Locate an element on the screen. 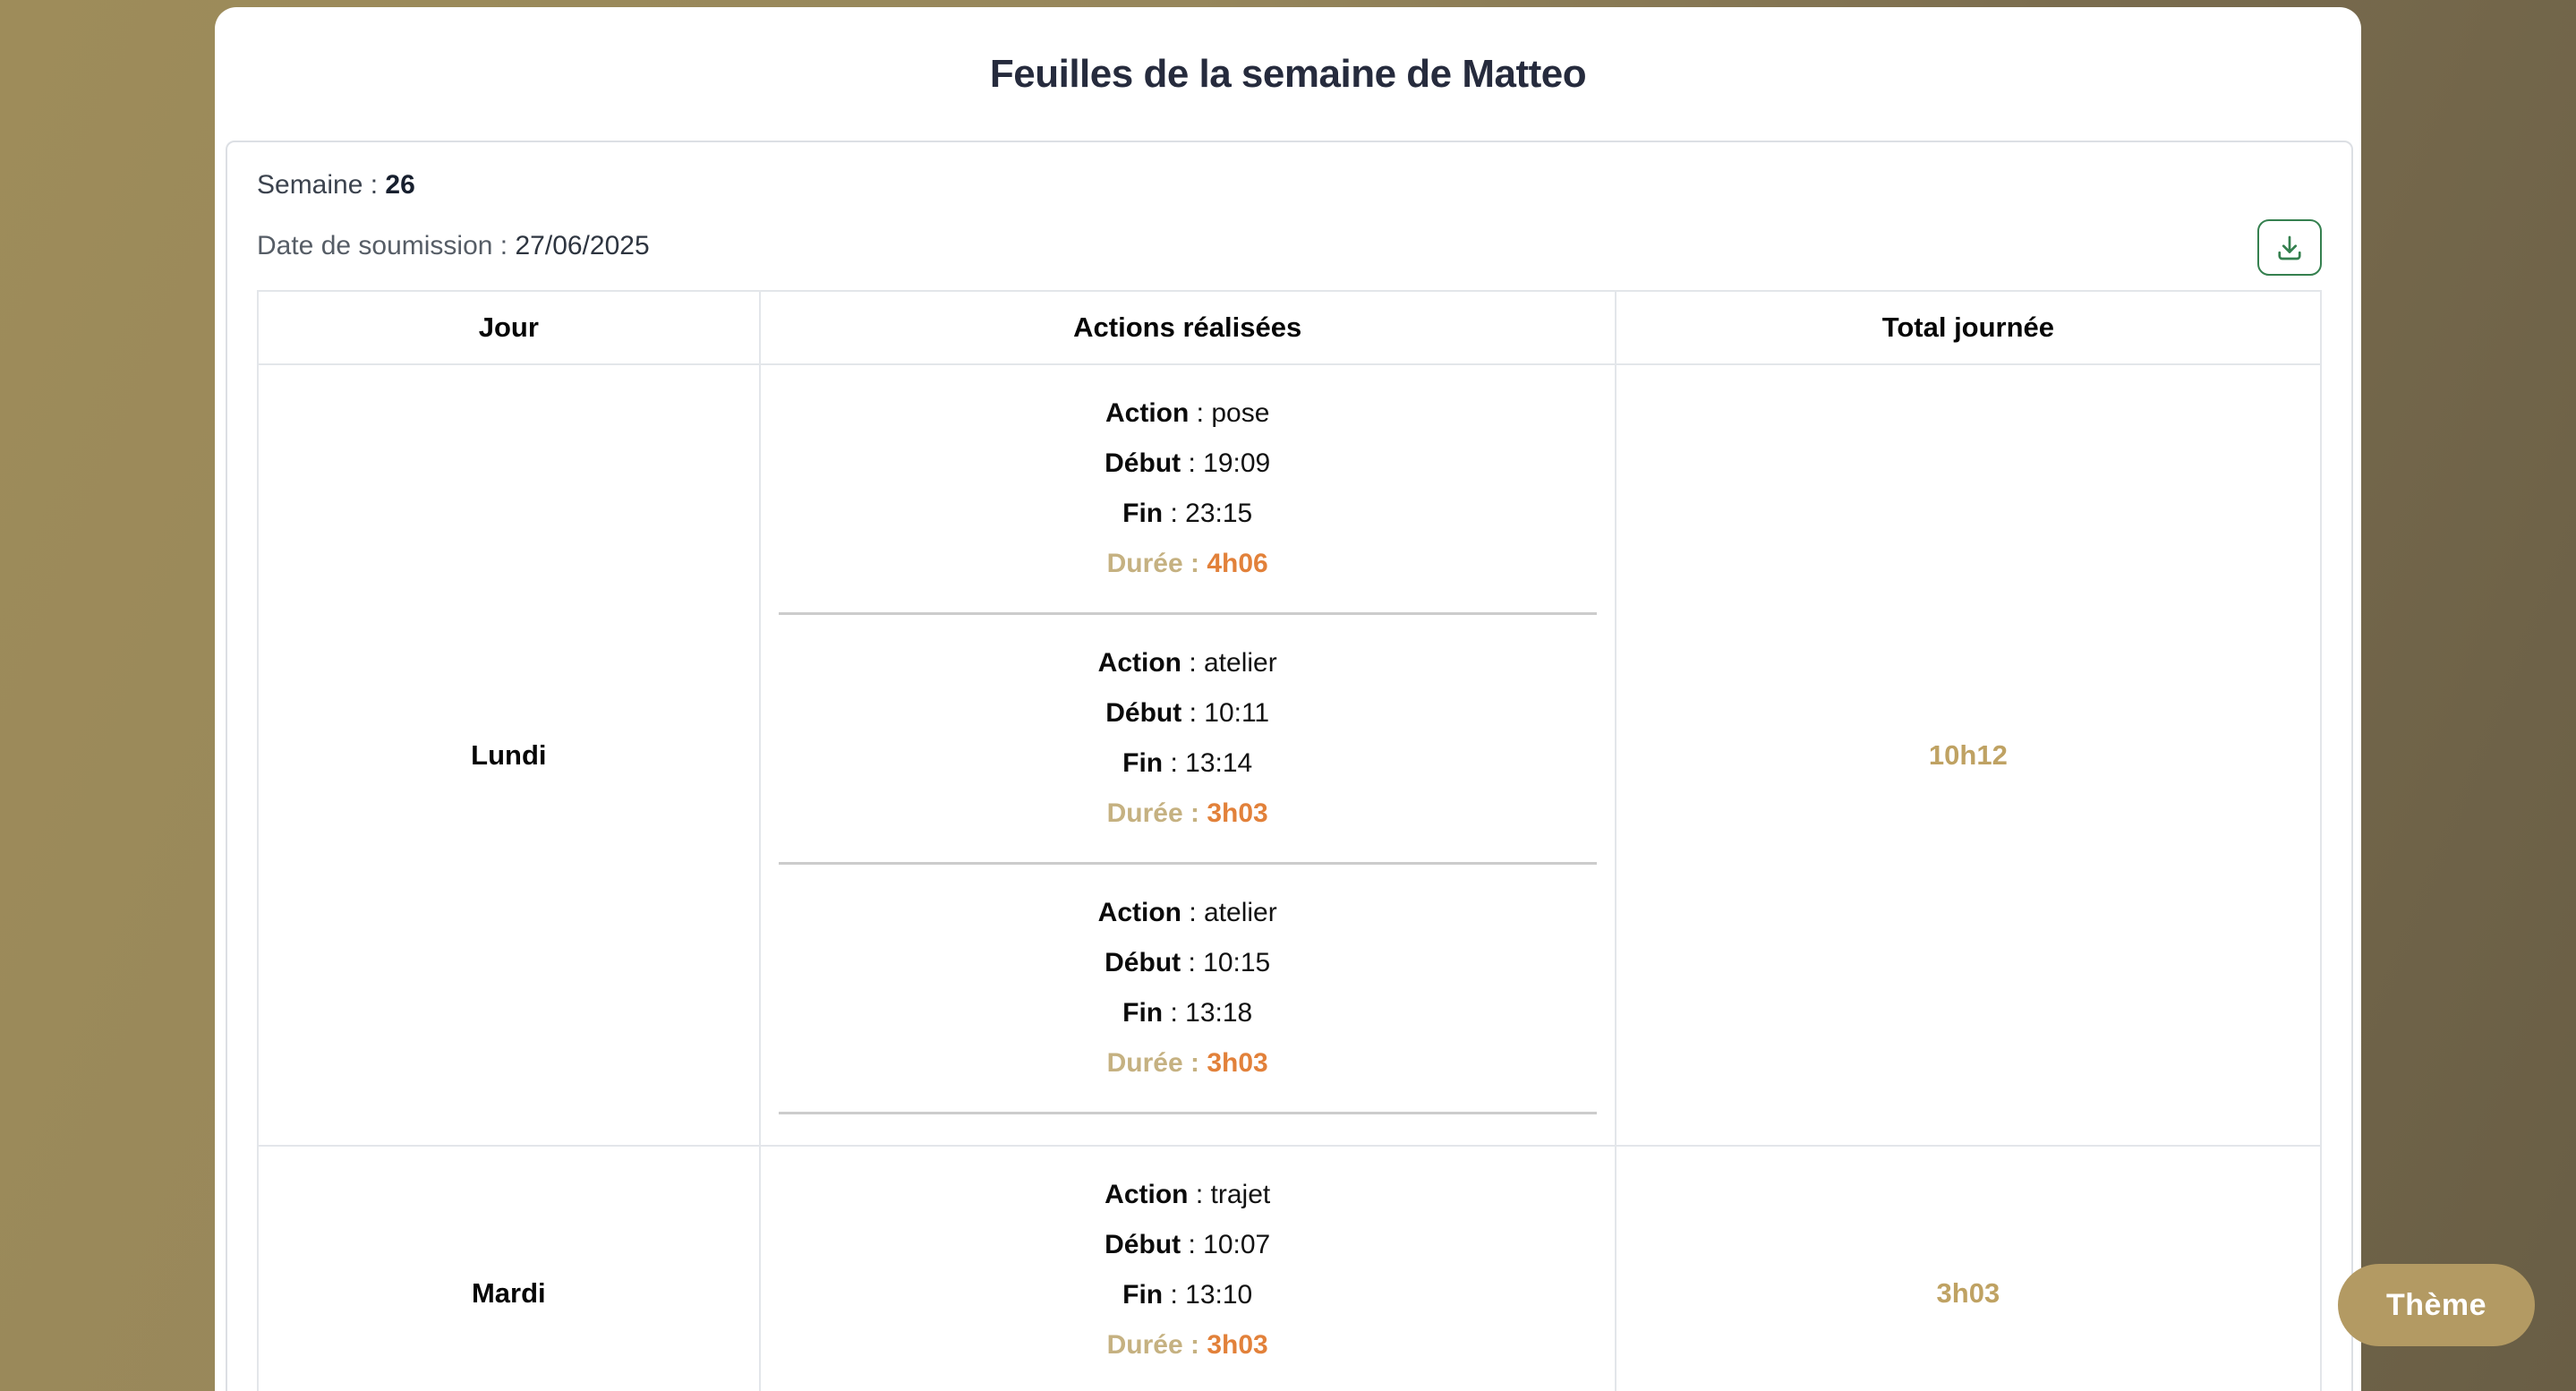 Image resolution: width=2576 pixels, height=1391 pixels. end-value: 23:15 is located at coordinates (1219, 513).